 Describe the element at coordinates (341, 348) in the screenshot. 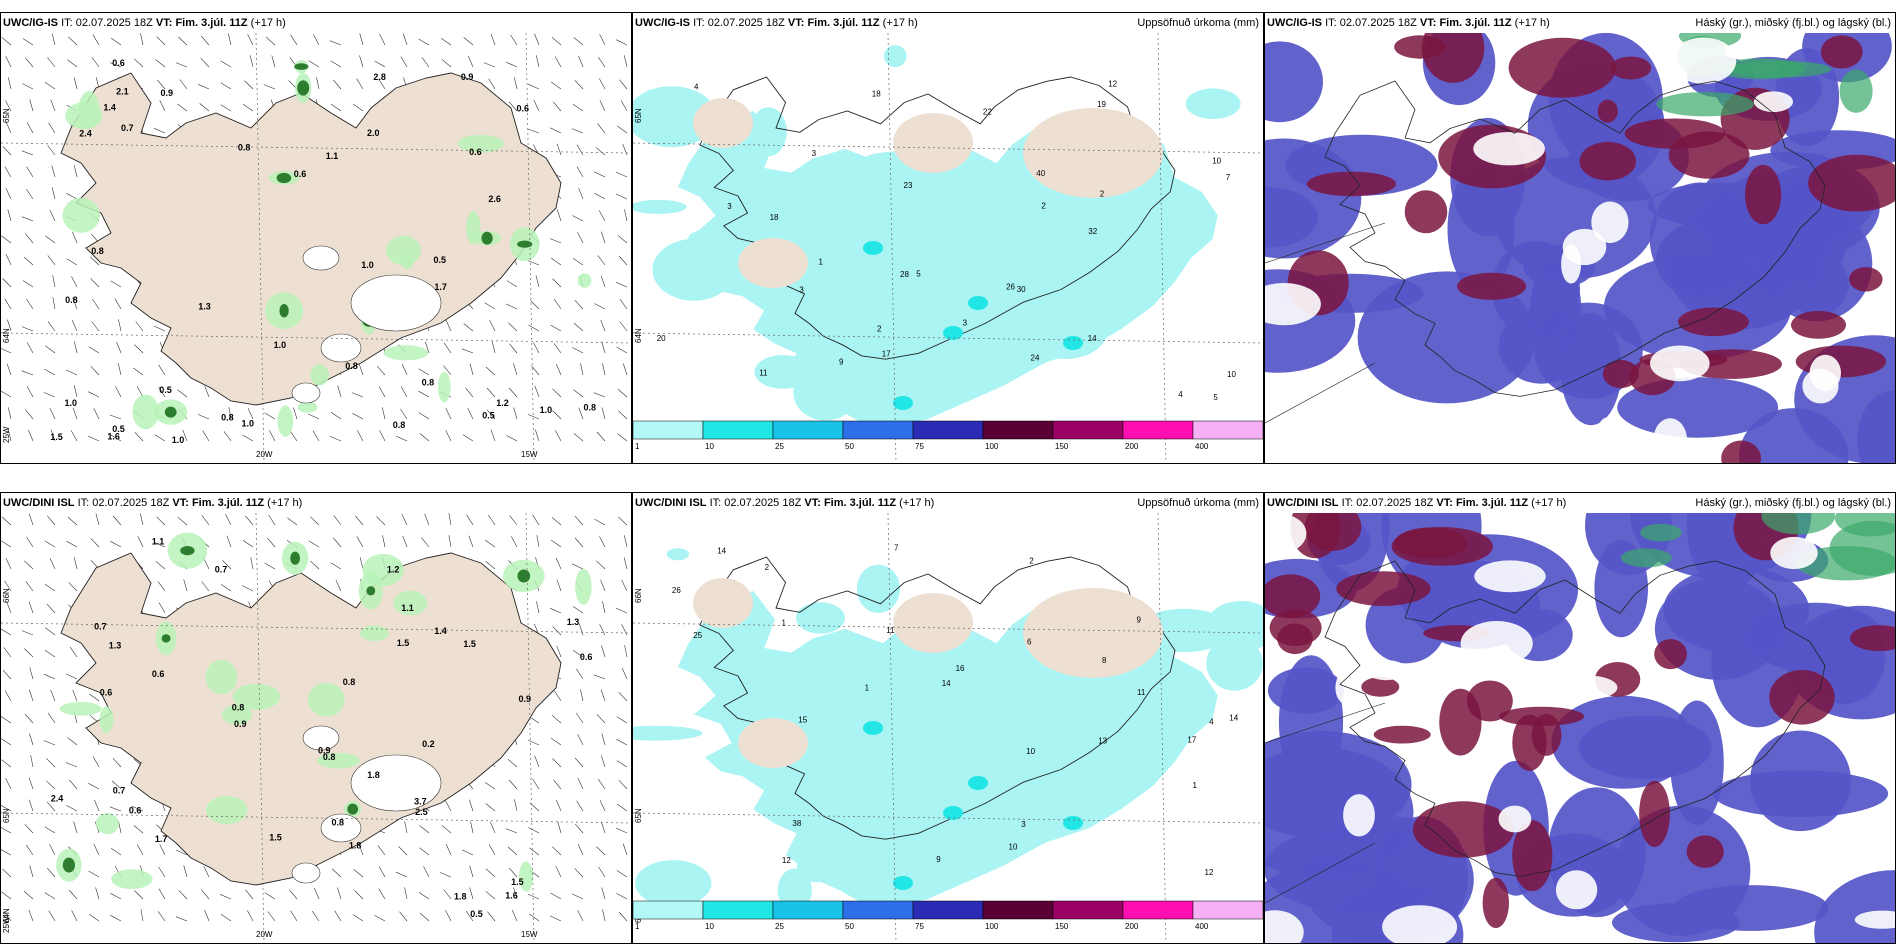

I see `glacier` at that location.